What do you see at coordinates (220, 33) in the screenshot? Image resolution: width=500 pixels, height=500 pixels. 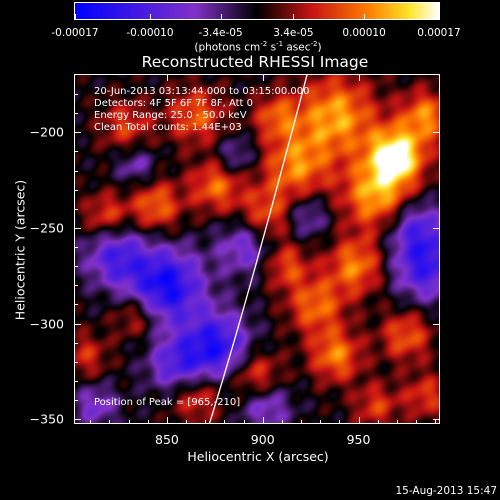 I see `colorbar-tick-label: -3.4e-05` at bounding box center [220, 33].